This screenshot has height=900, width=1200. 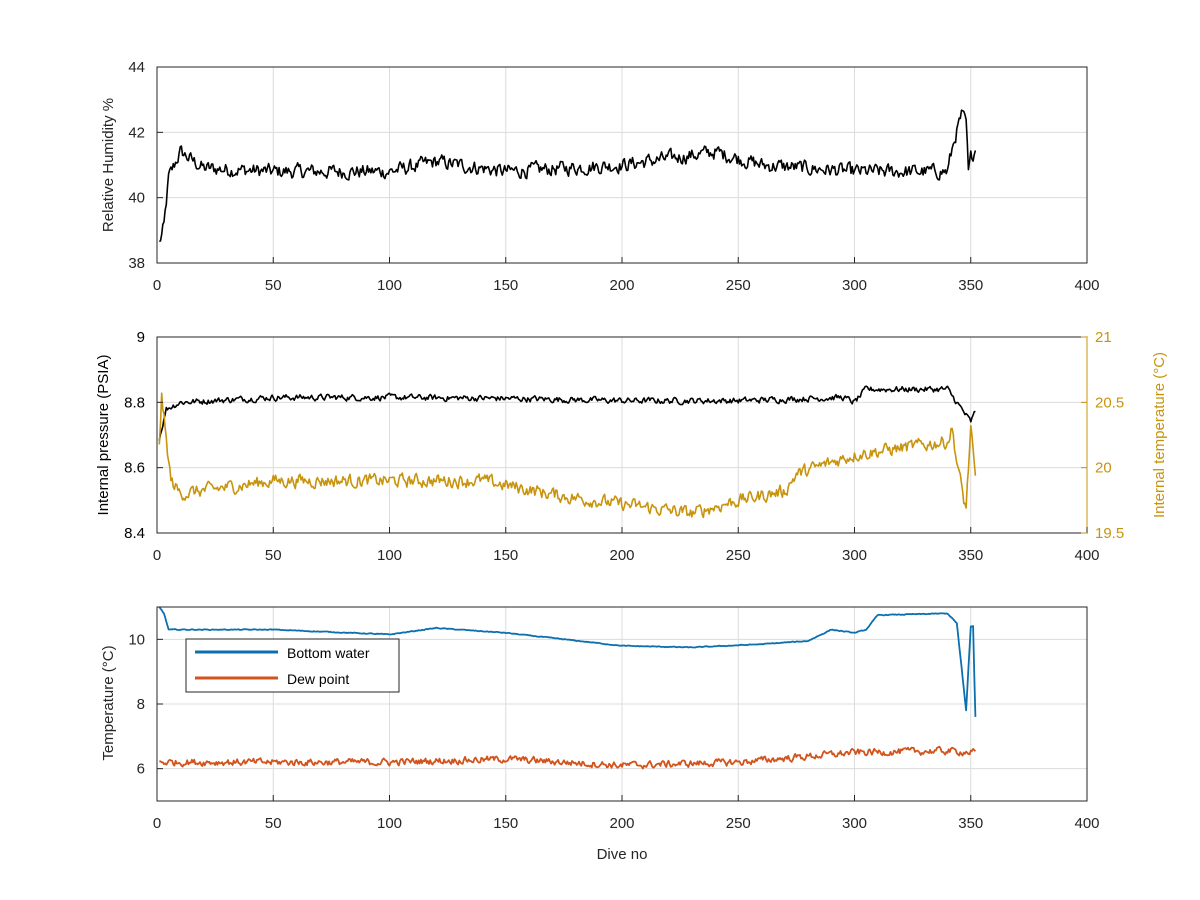 I want to click on series-line-humidity, so click(x=567, y=176).